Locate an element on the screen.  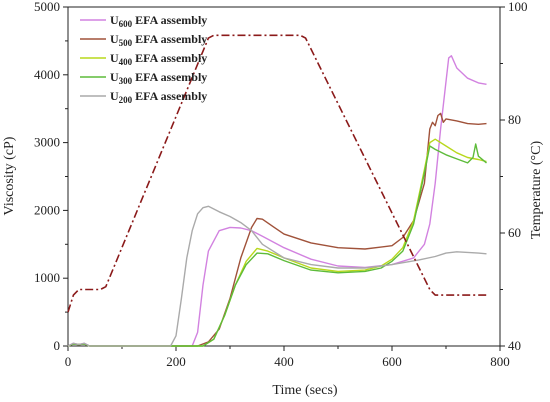
legend-label: U300 EFA assembly is located at coordinates (158, 78).